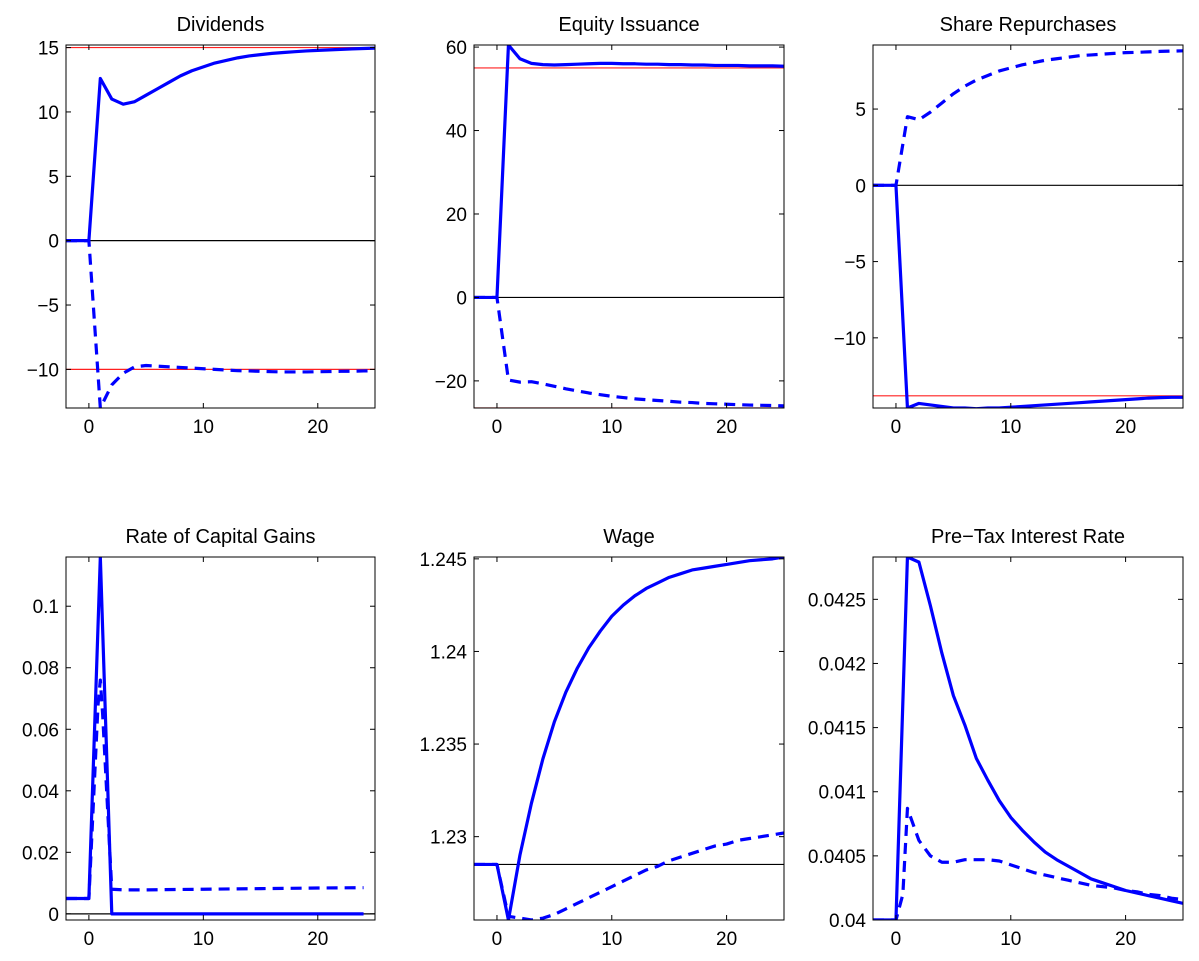 The image size is (1199, 961). I want to click on subplot-title: Dividends, so click(221, 25).